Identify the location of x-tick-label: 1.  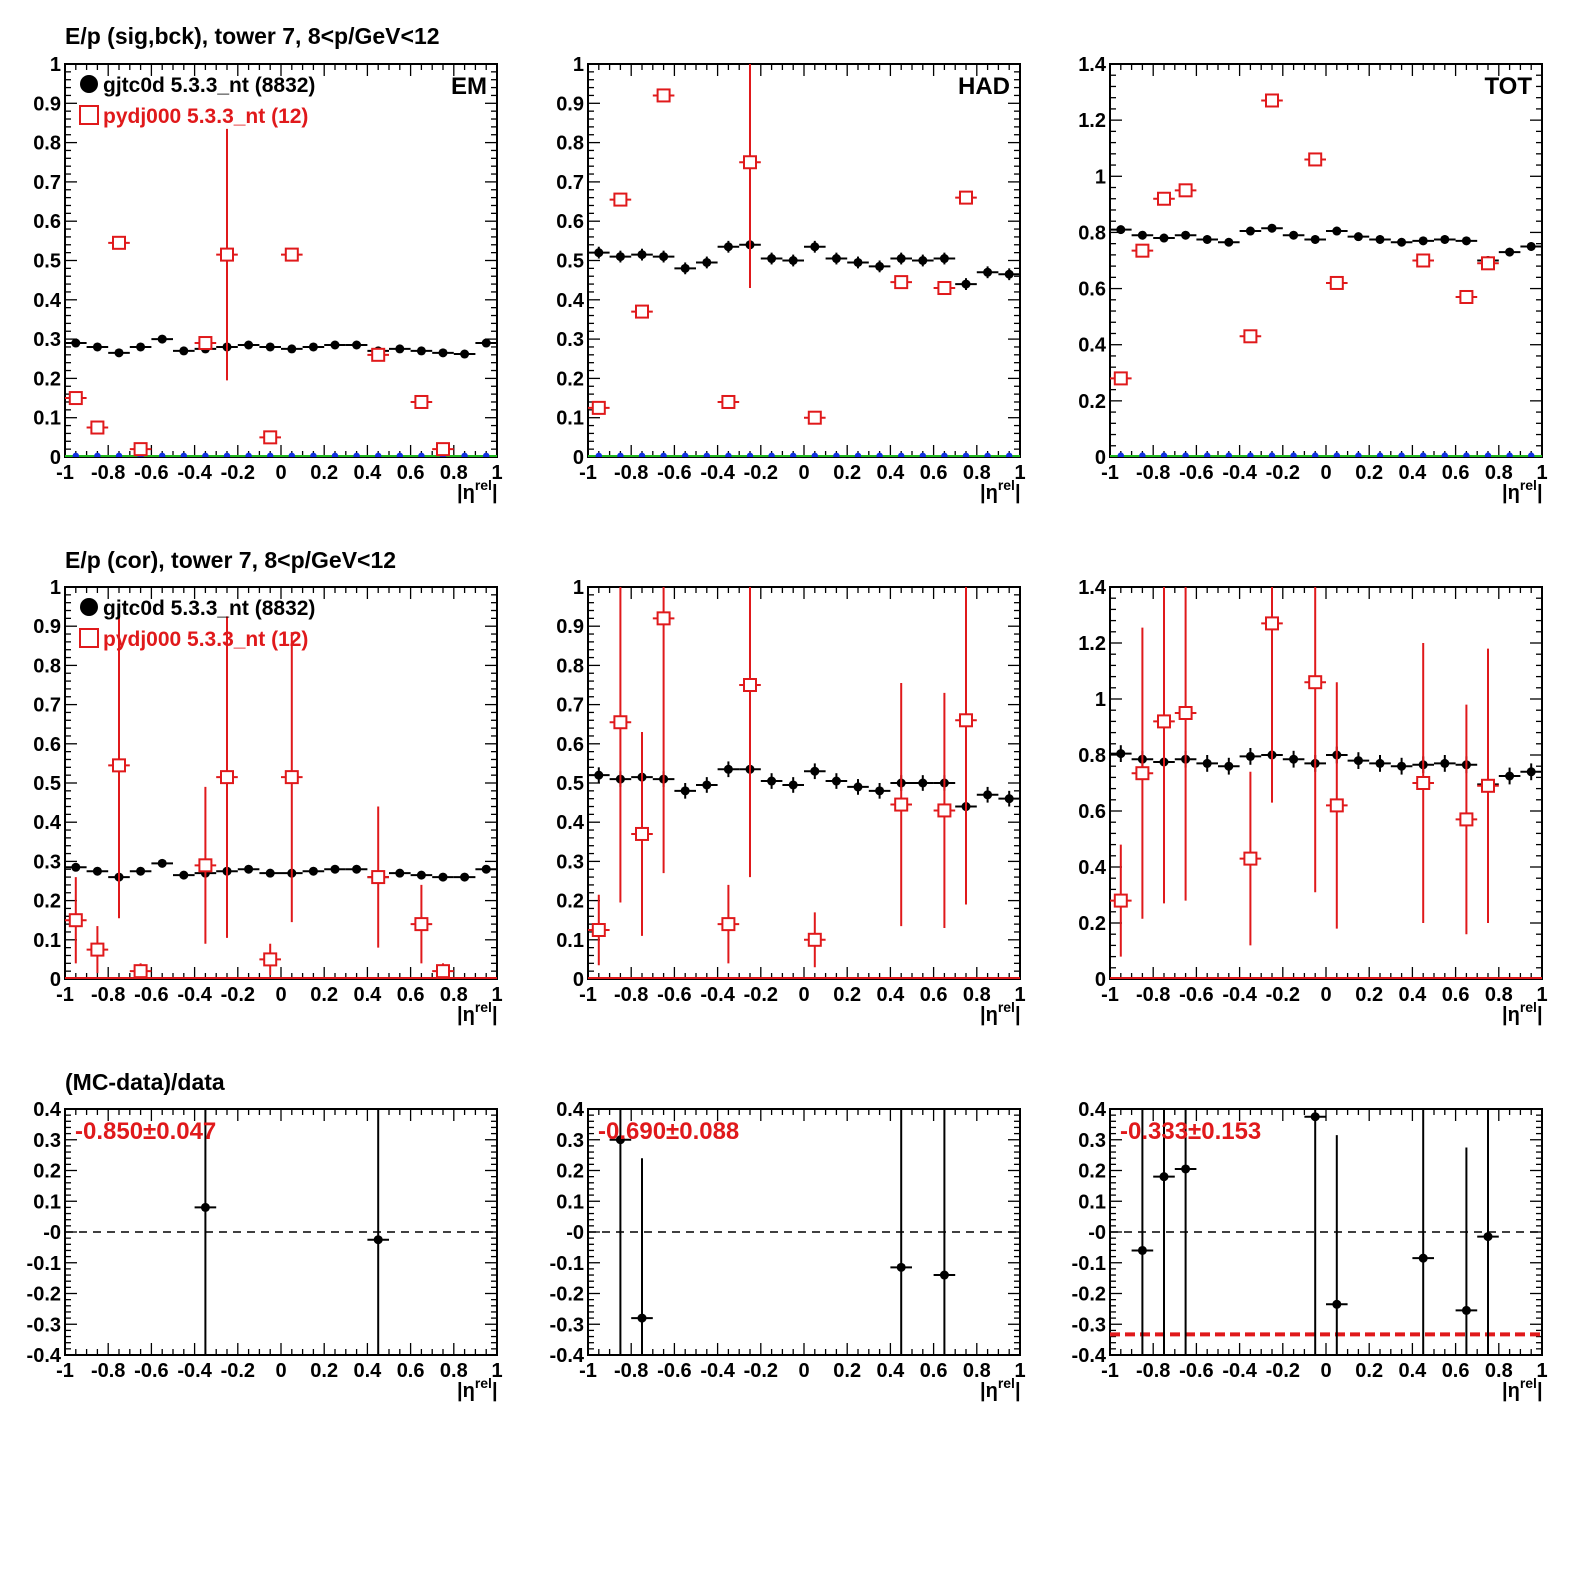
(1019, 995).